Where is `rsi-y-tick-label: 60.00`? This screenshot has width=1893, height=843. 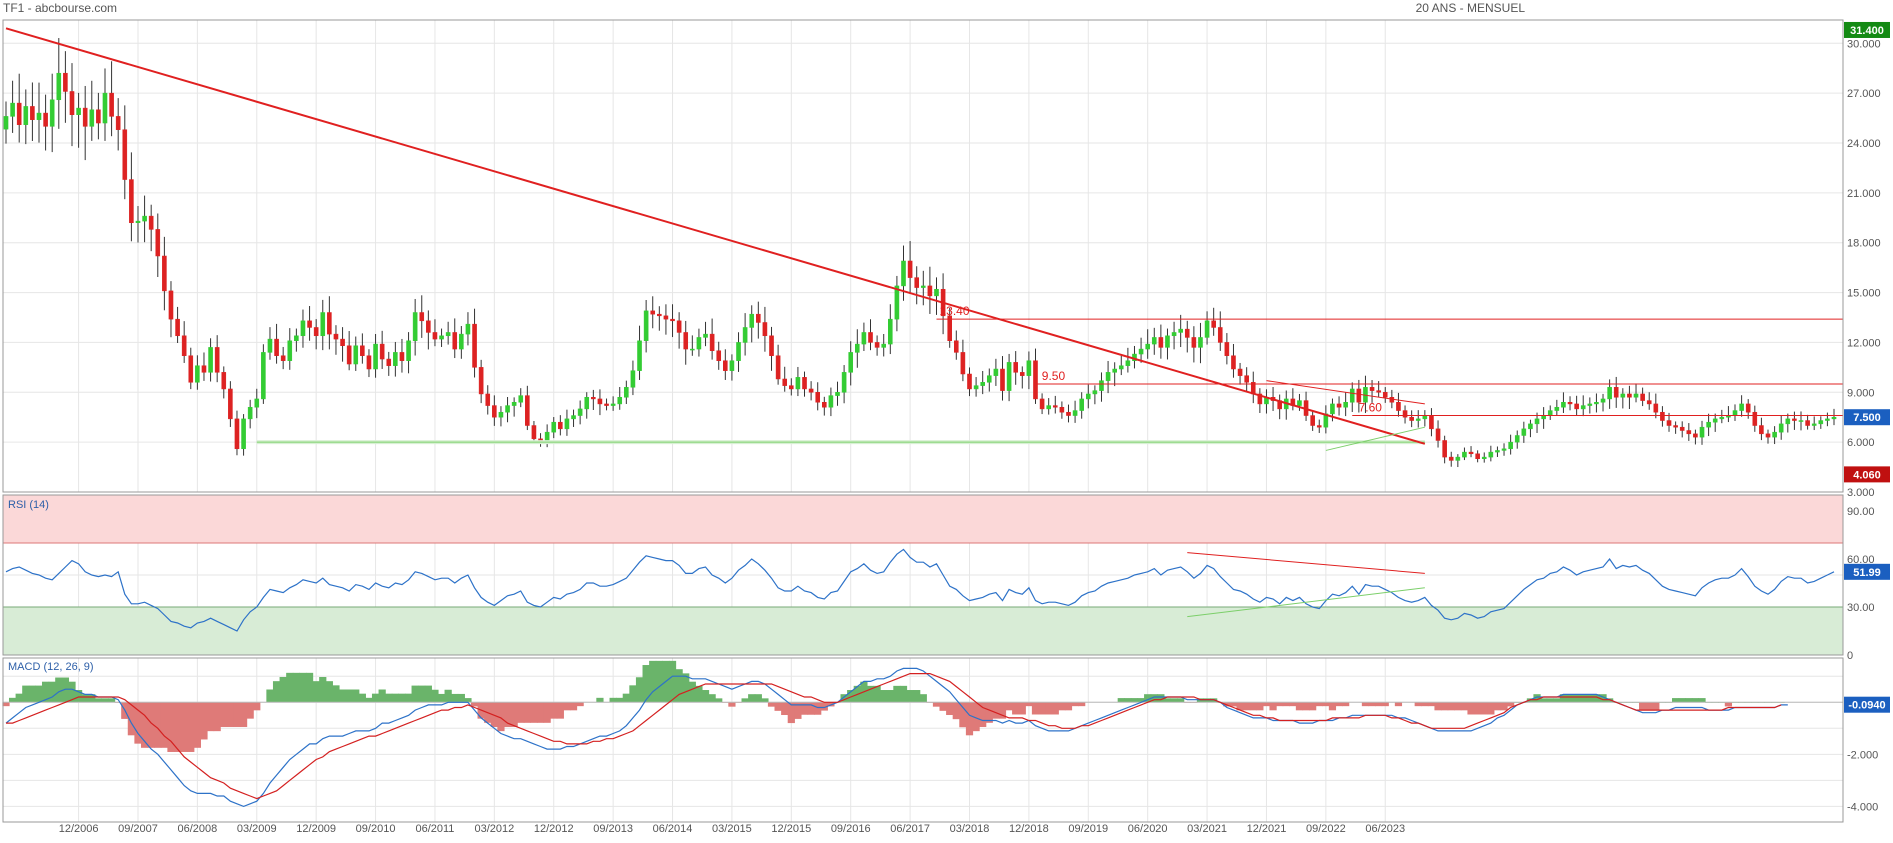
rsi-y-tick-label: 60.00 is located at coordinates (1861, 560).